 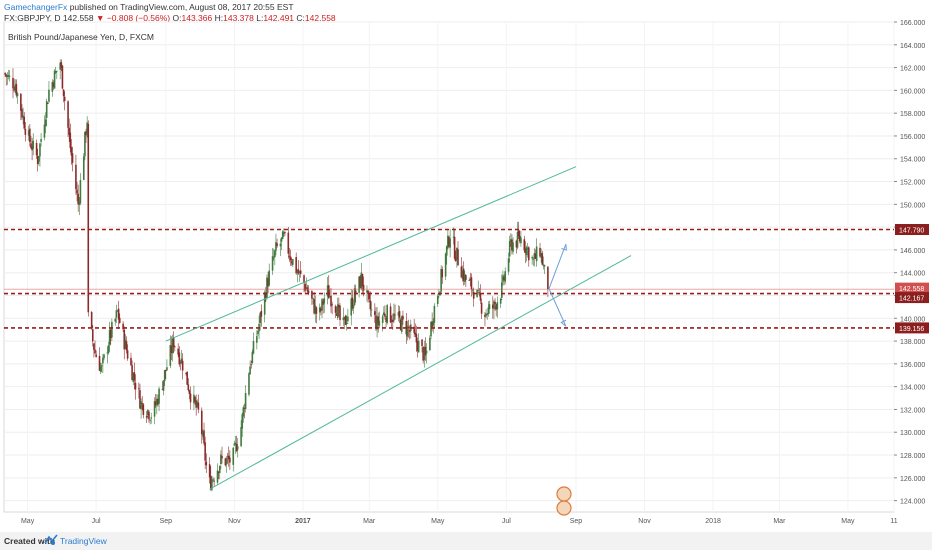 I want to click on created-with-label: Created with, so click(x=30, y=541).